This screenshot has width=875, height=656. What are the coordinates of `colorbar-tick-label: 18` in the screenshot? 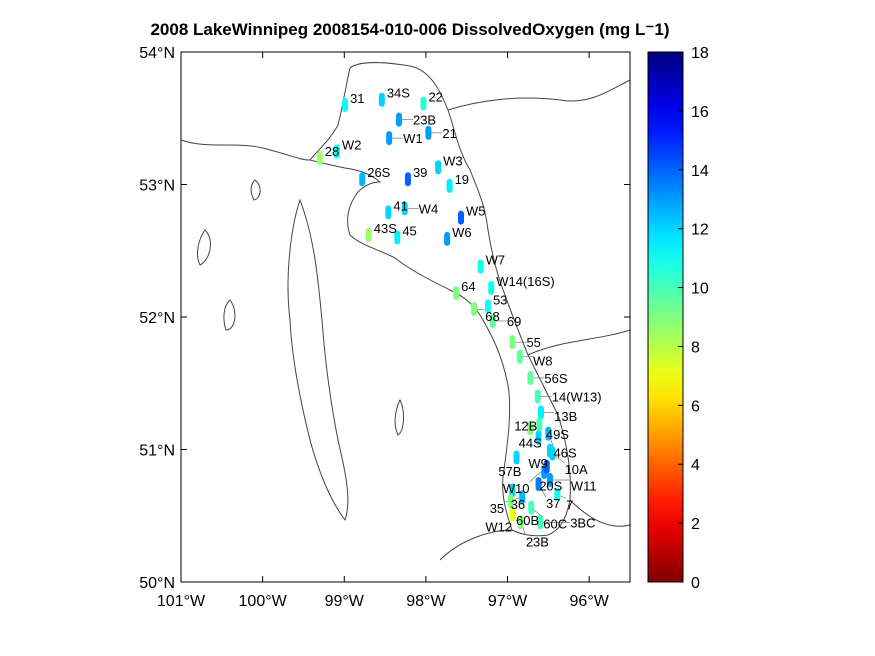 It's located at (700, 53).